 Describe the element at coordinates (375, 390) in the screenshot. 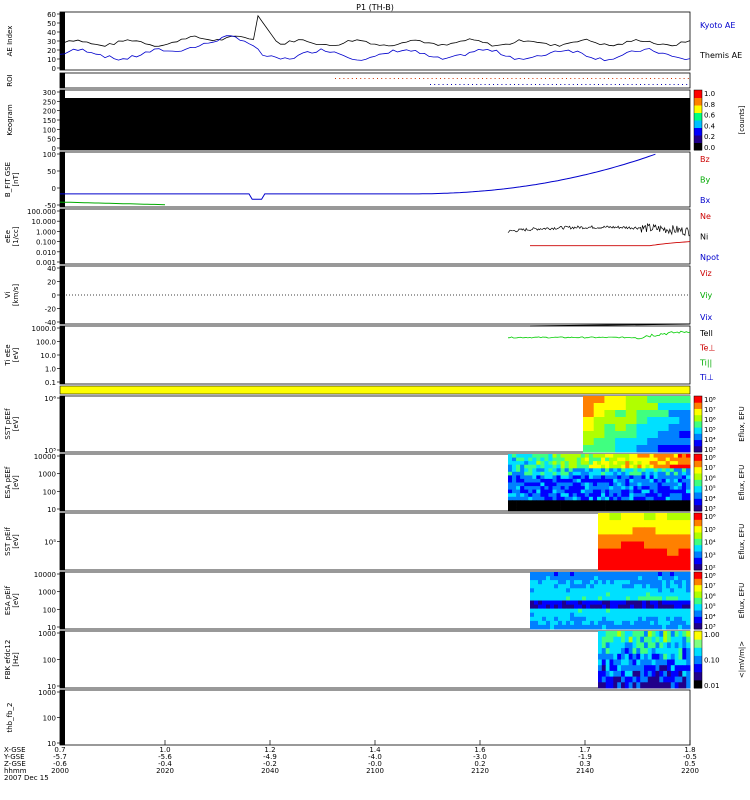

I see `panel-flag-bar` at that location.